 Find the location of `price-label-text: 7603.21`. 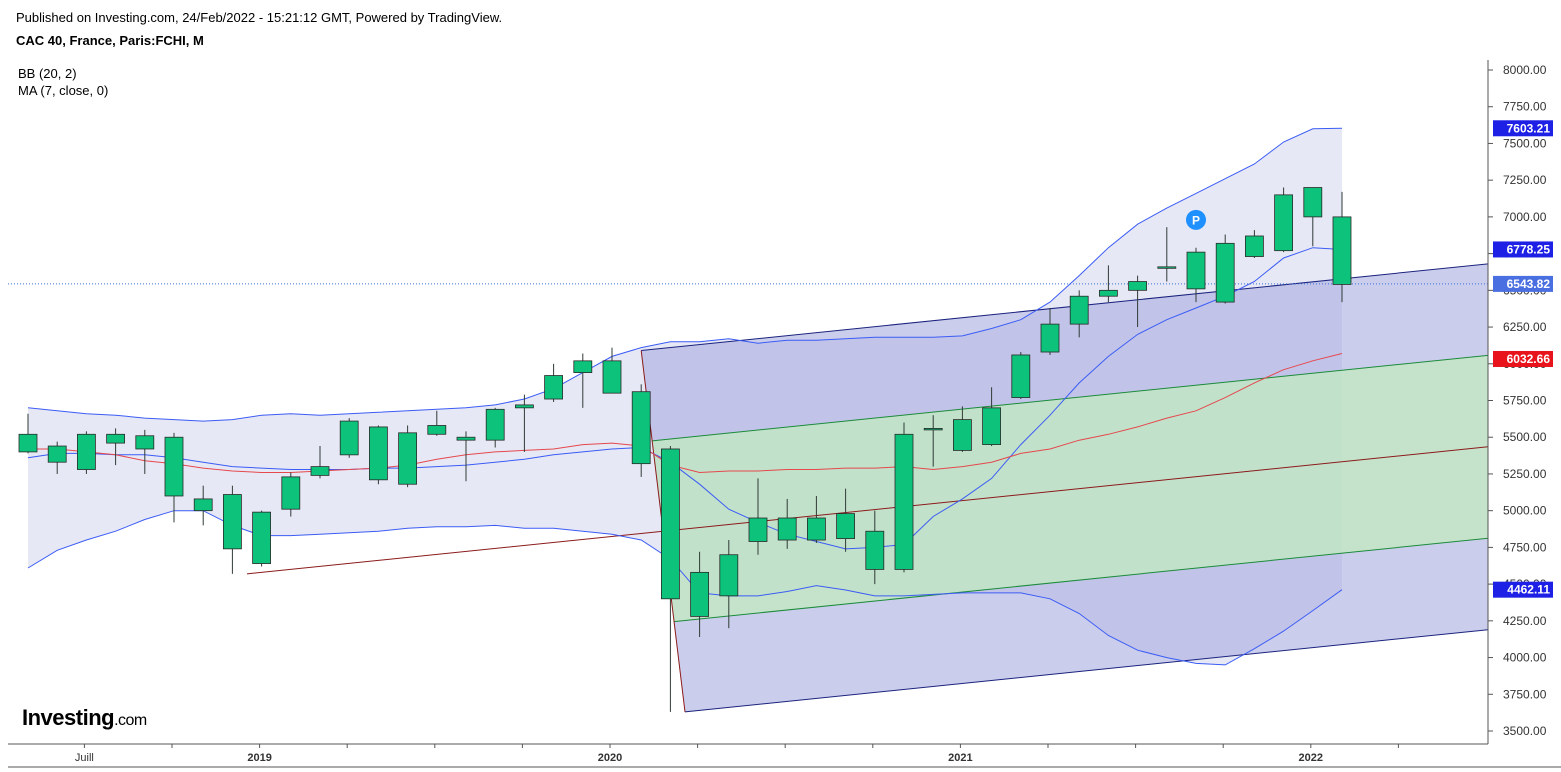

price-label-text: 7603.21 is located at coordinates (1529, 128).